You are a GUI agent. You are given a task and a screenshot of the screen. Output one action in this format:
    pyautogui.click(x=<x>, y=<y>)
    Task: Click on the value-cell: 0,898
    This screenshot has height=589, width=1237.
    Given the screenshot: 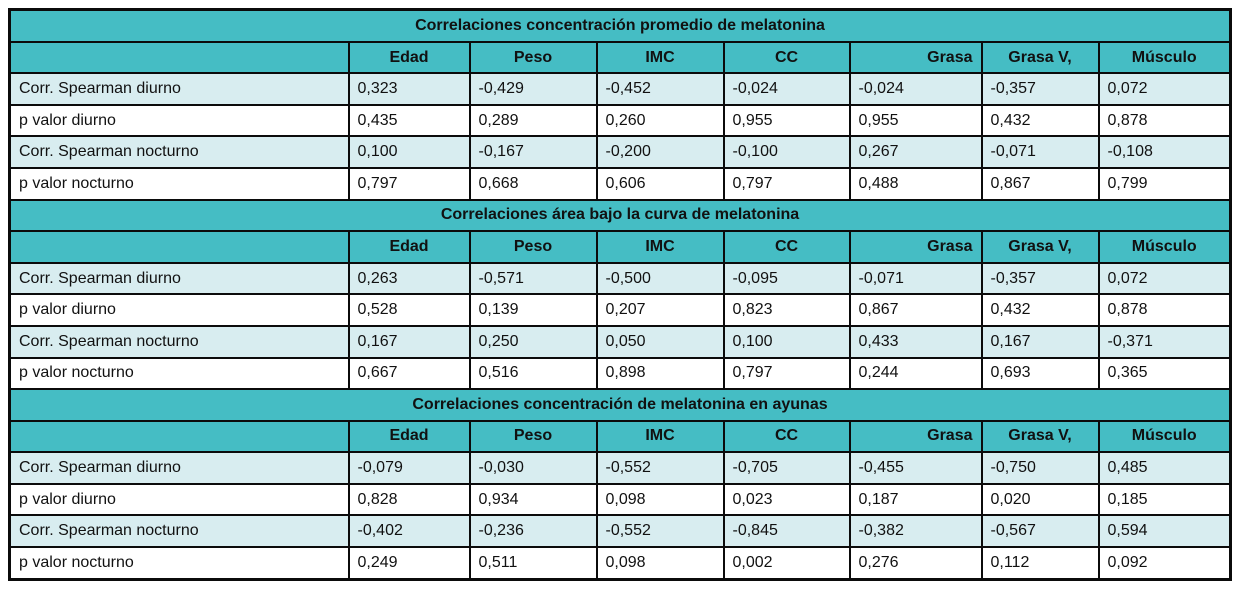 What is the action you would take?
    pyautogui.click(x=660, y=373)
    